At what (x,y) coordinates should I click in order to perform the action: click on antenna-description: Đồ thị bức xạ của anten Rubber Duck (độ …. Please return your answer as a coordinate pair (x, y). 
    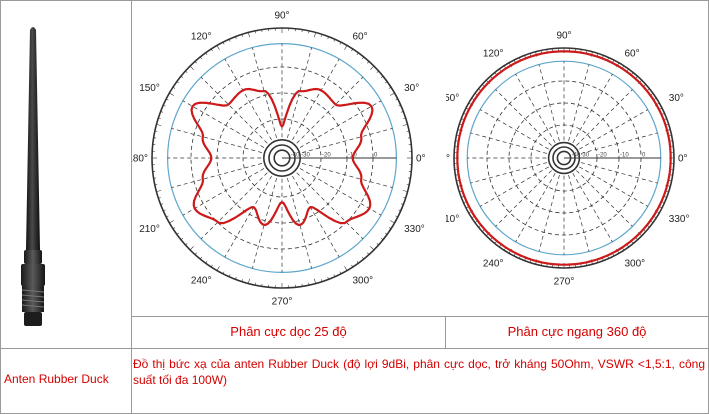
    Looking at the image, I should click on (419, 372).